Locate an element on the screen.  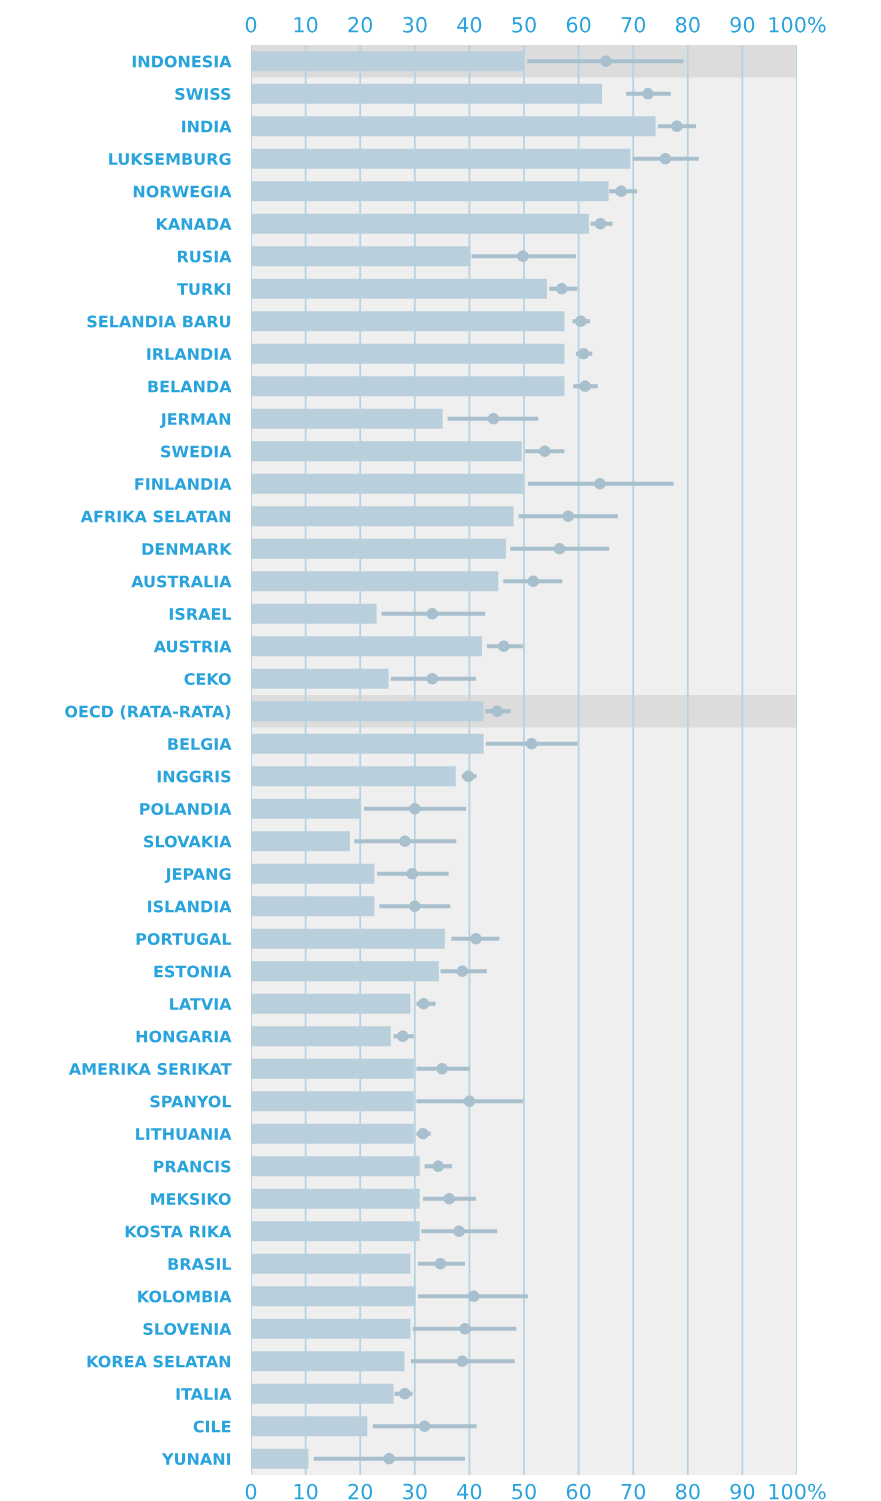
y-tick-label: INGGRIS is located at coordinates (194, 776).